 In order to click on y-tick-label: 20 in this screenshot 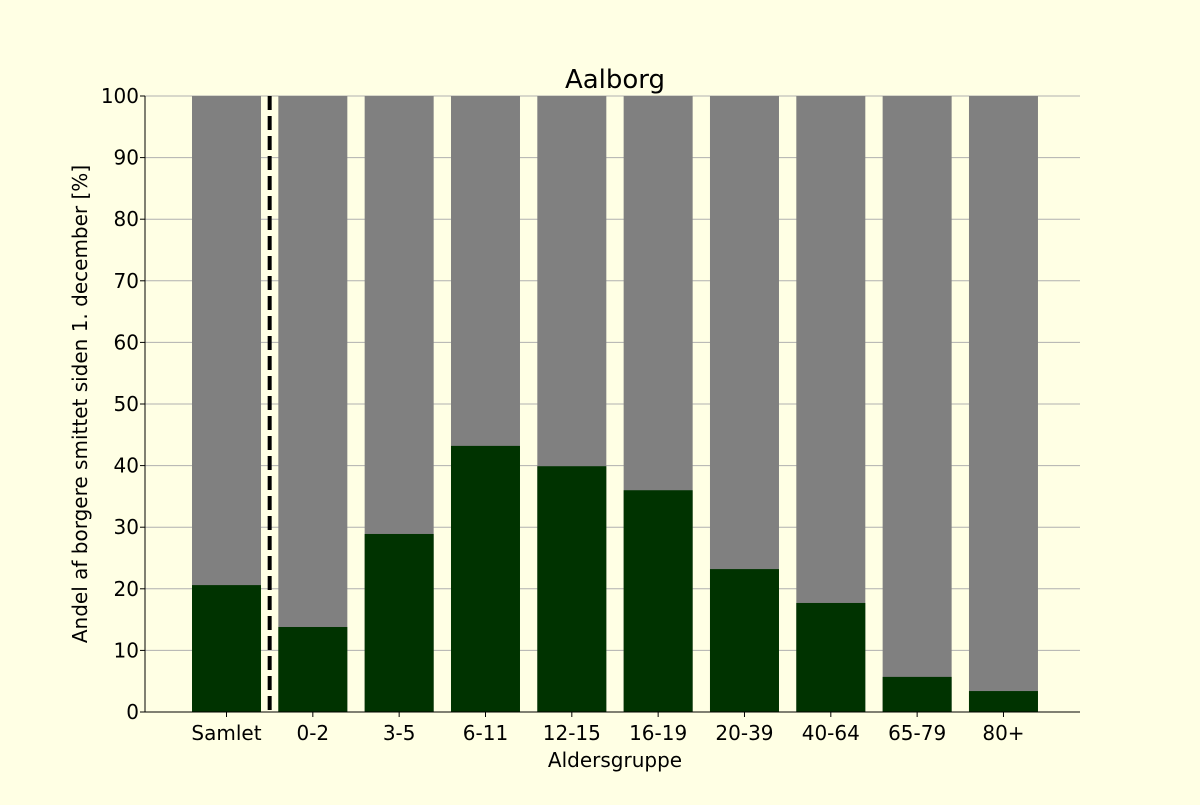, I will do `click(126, 589)`.